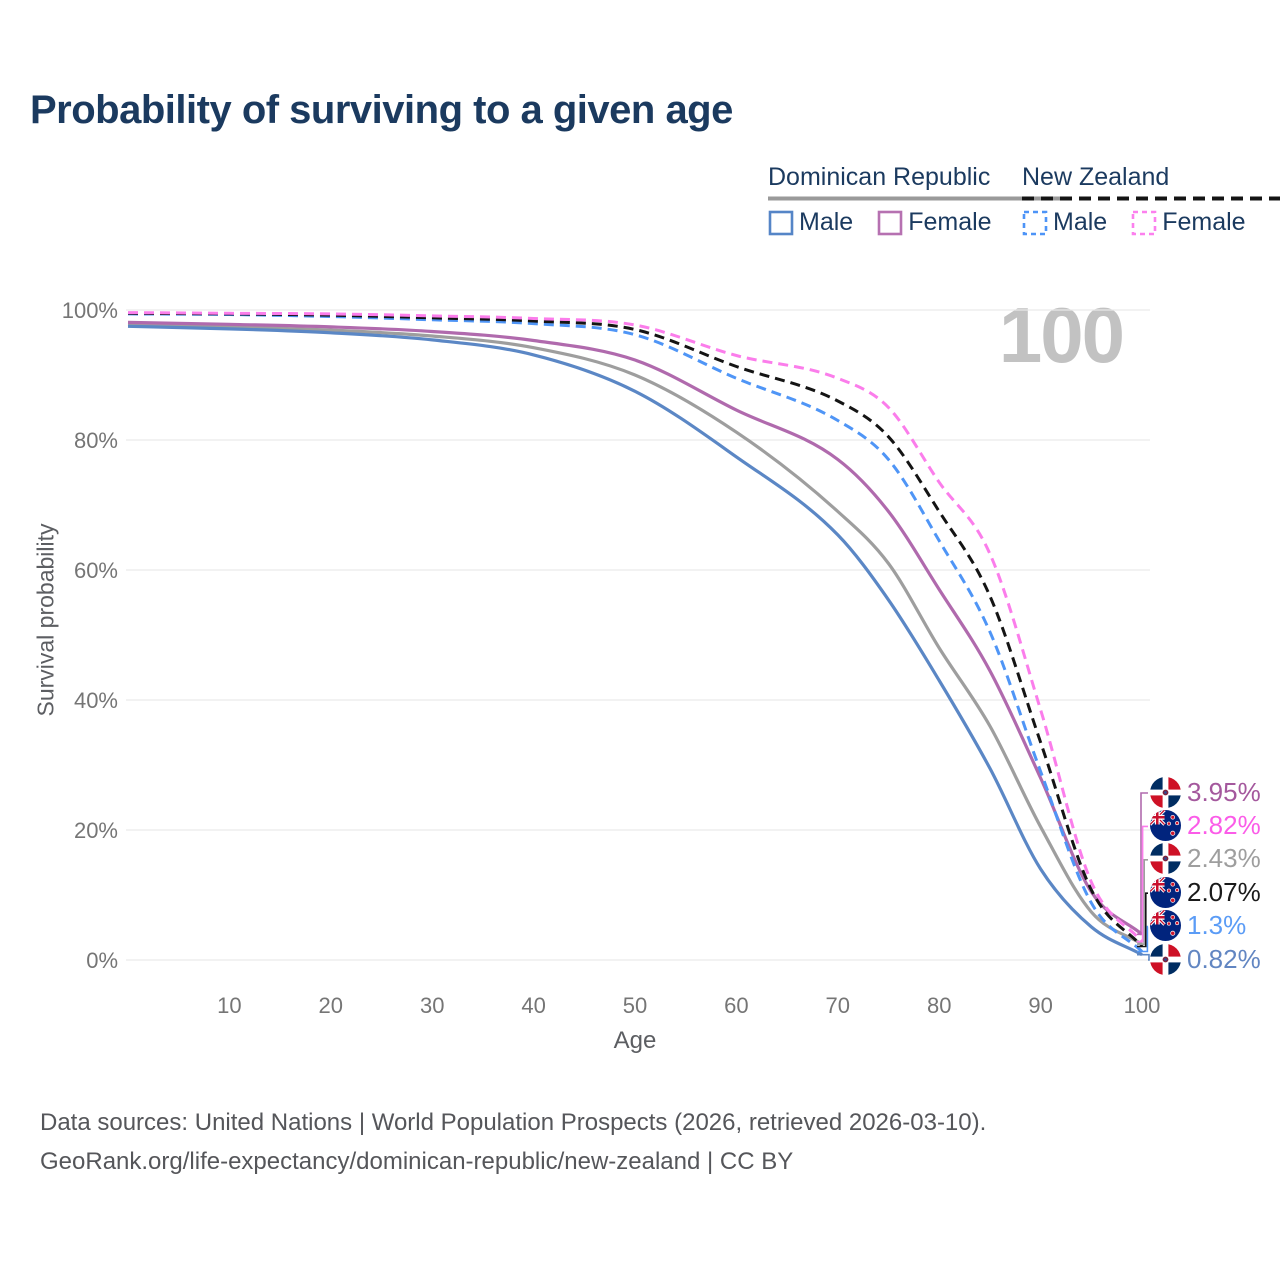 This screenshot has height=1280, width=1280. I want to click on legend-group-dominican-republic: Dominican Republic Male Female, so click(918, 200).